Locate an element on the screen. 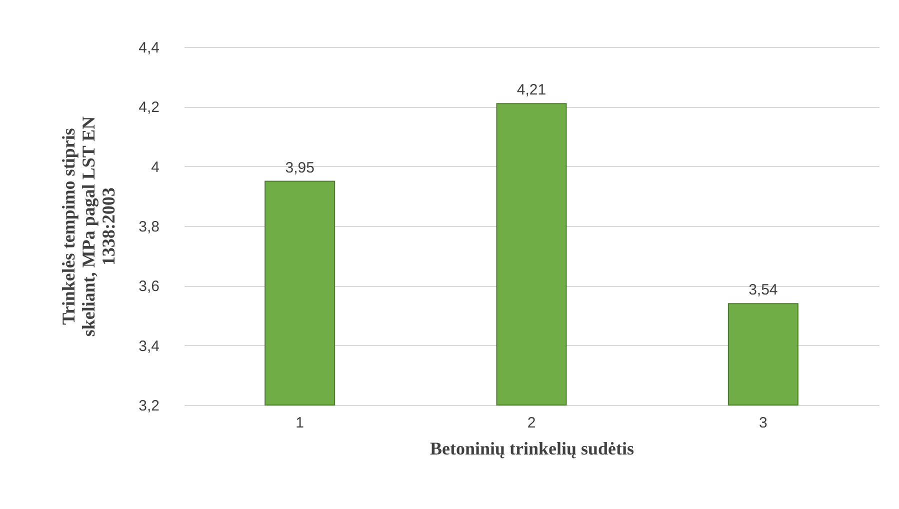 Image resolution: width=899 pixels, height=509 pixels. x-tick-label: 2 is located at coordinates (531, 423).